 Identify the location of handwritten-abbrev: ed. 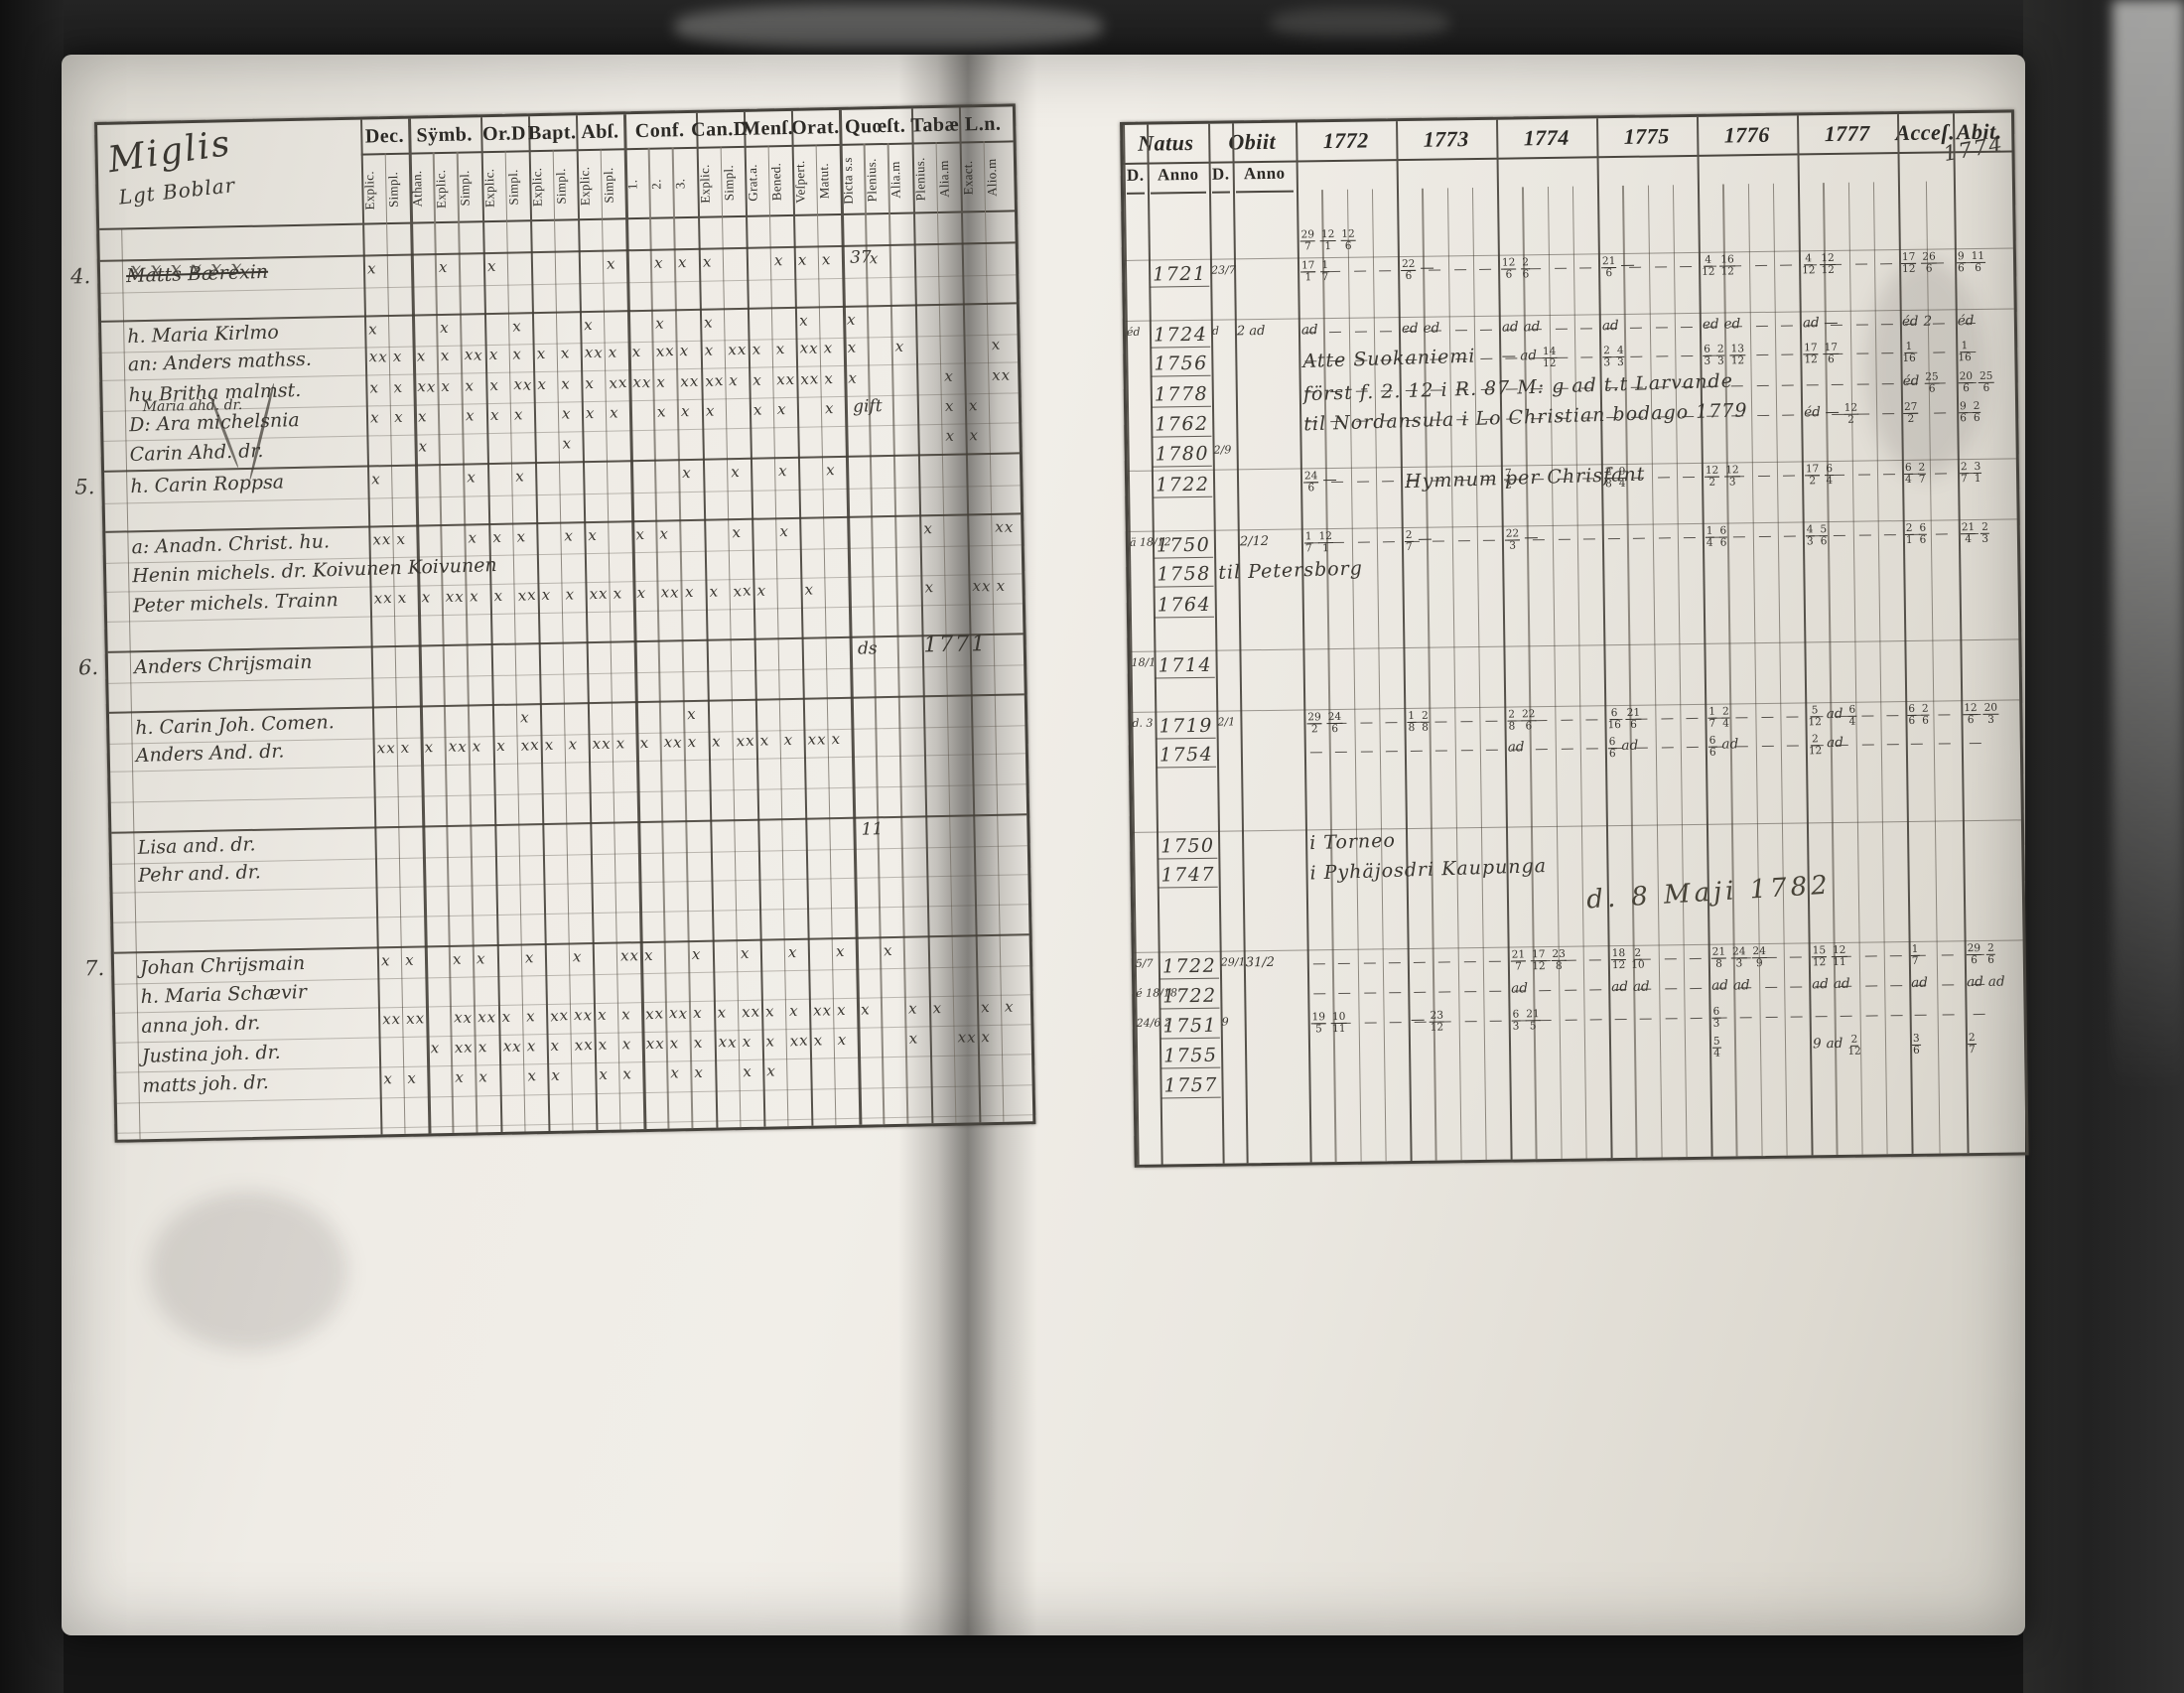
(1431, 328).